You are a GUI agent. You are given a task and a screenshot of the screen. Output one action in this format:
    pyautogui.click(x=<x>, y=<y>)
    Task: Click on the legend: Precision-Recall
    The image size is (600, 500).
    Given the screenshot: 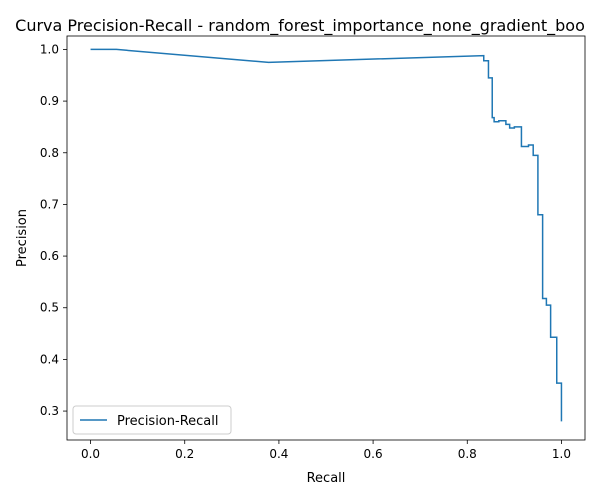 What is the action you would take?
    pyautogui.click(x=152, y=420)
    